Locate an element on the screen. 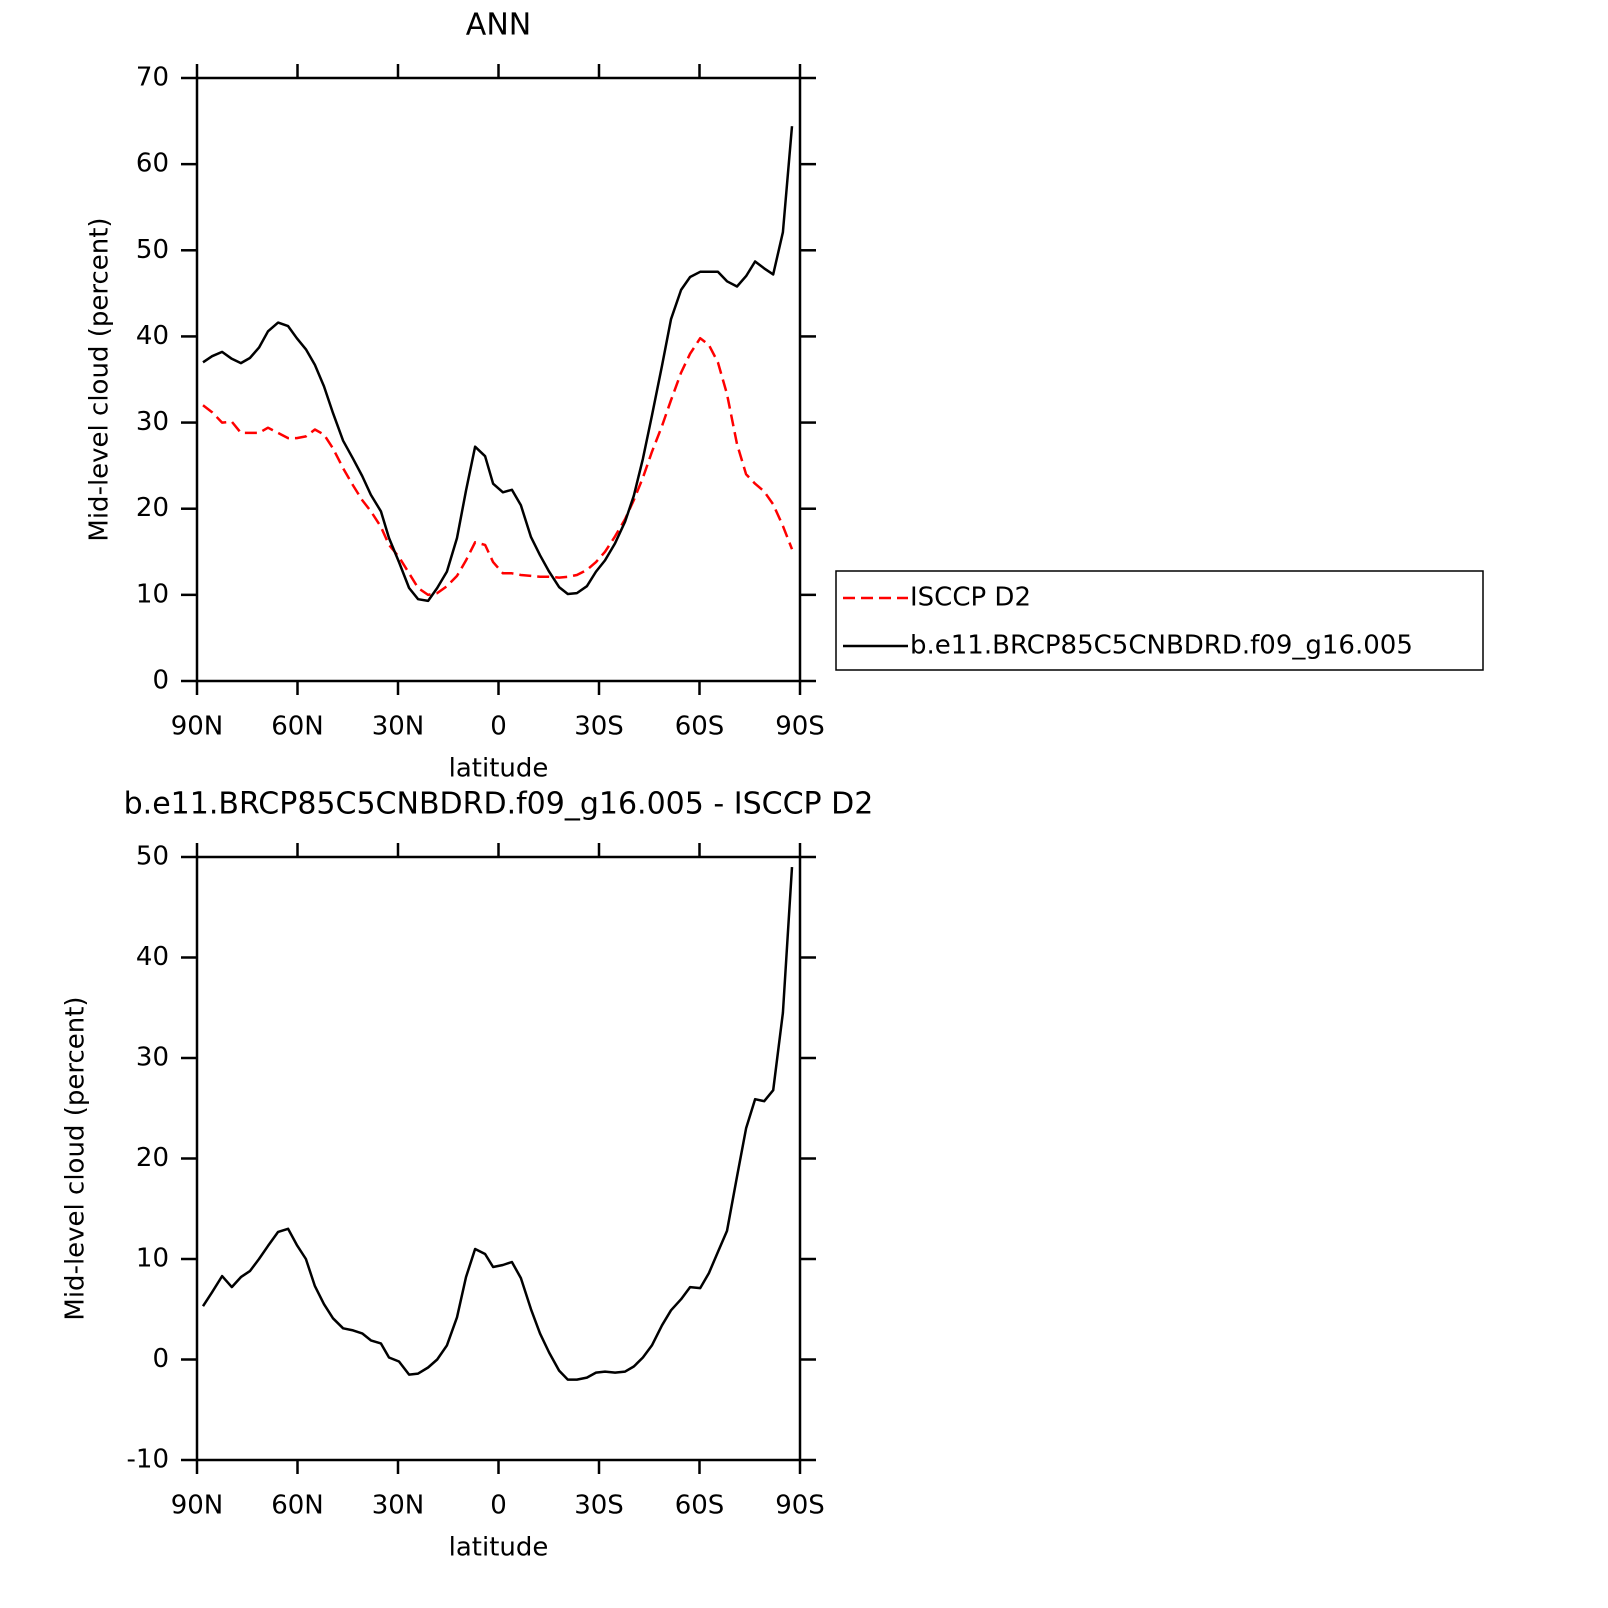 This screenshot has width=1608, height=1608. chart-title: ANN is located at coordinates (498, 25).